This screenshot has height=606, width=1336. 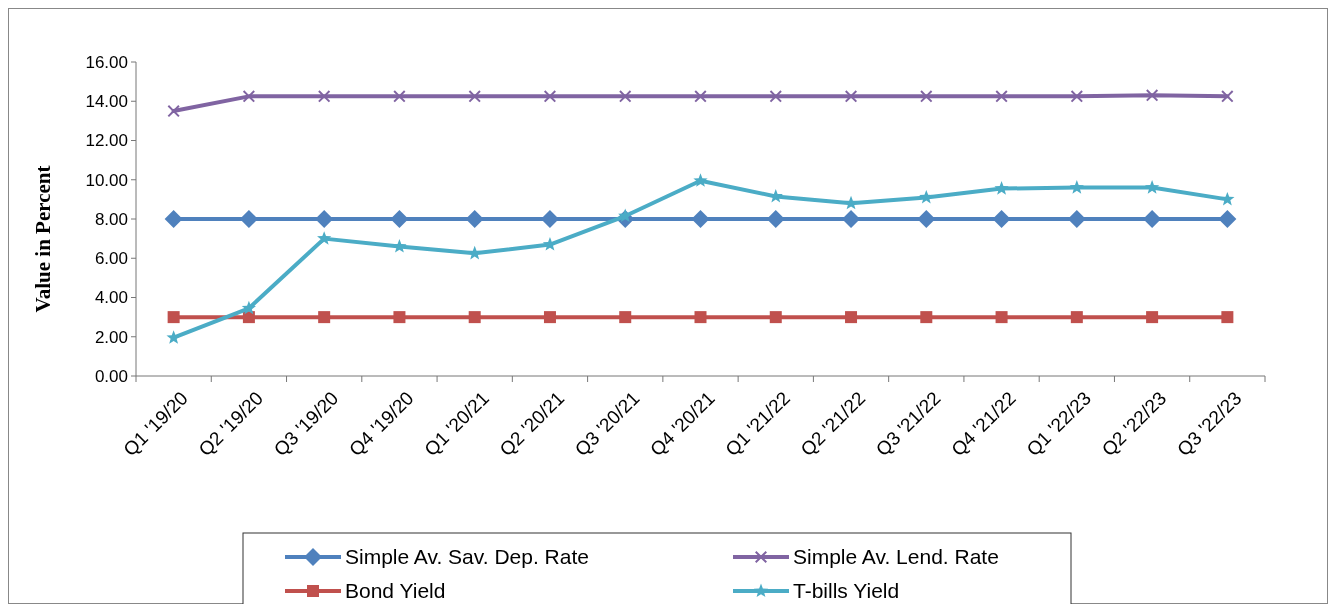 What do you see at coordinates (111, 337) in the screenshot?
I see `y-tick-label: 2.00` at bounding box center [111, 337].